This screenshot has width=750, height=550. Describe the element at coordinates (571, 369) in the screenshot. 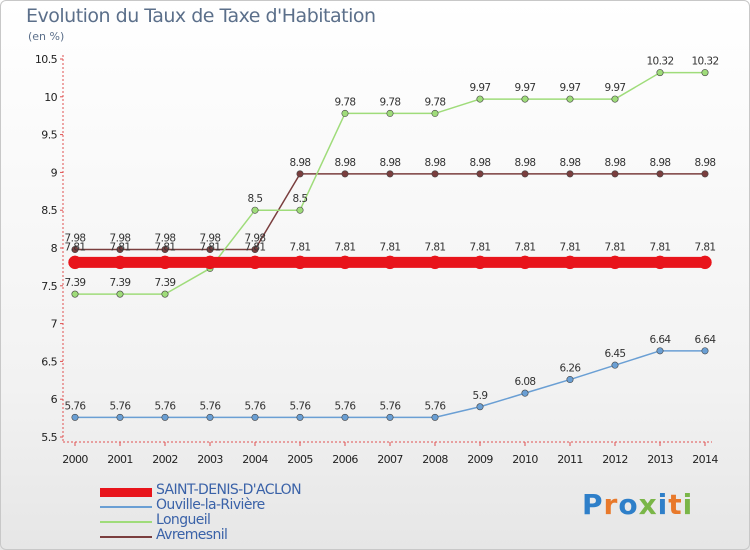

I see `data-label: 6.26` at that location.